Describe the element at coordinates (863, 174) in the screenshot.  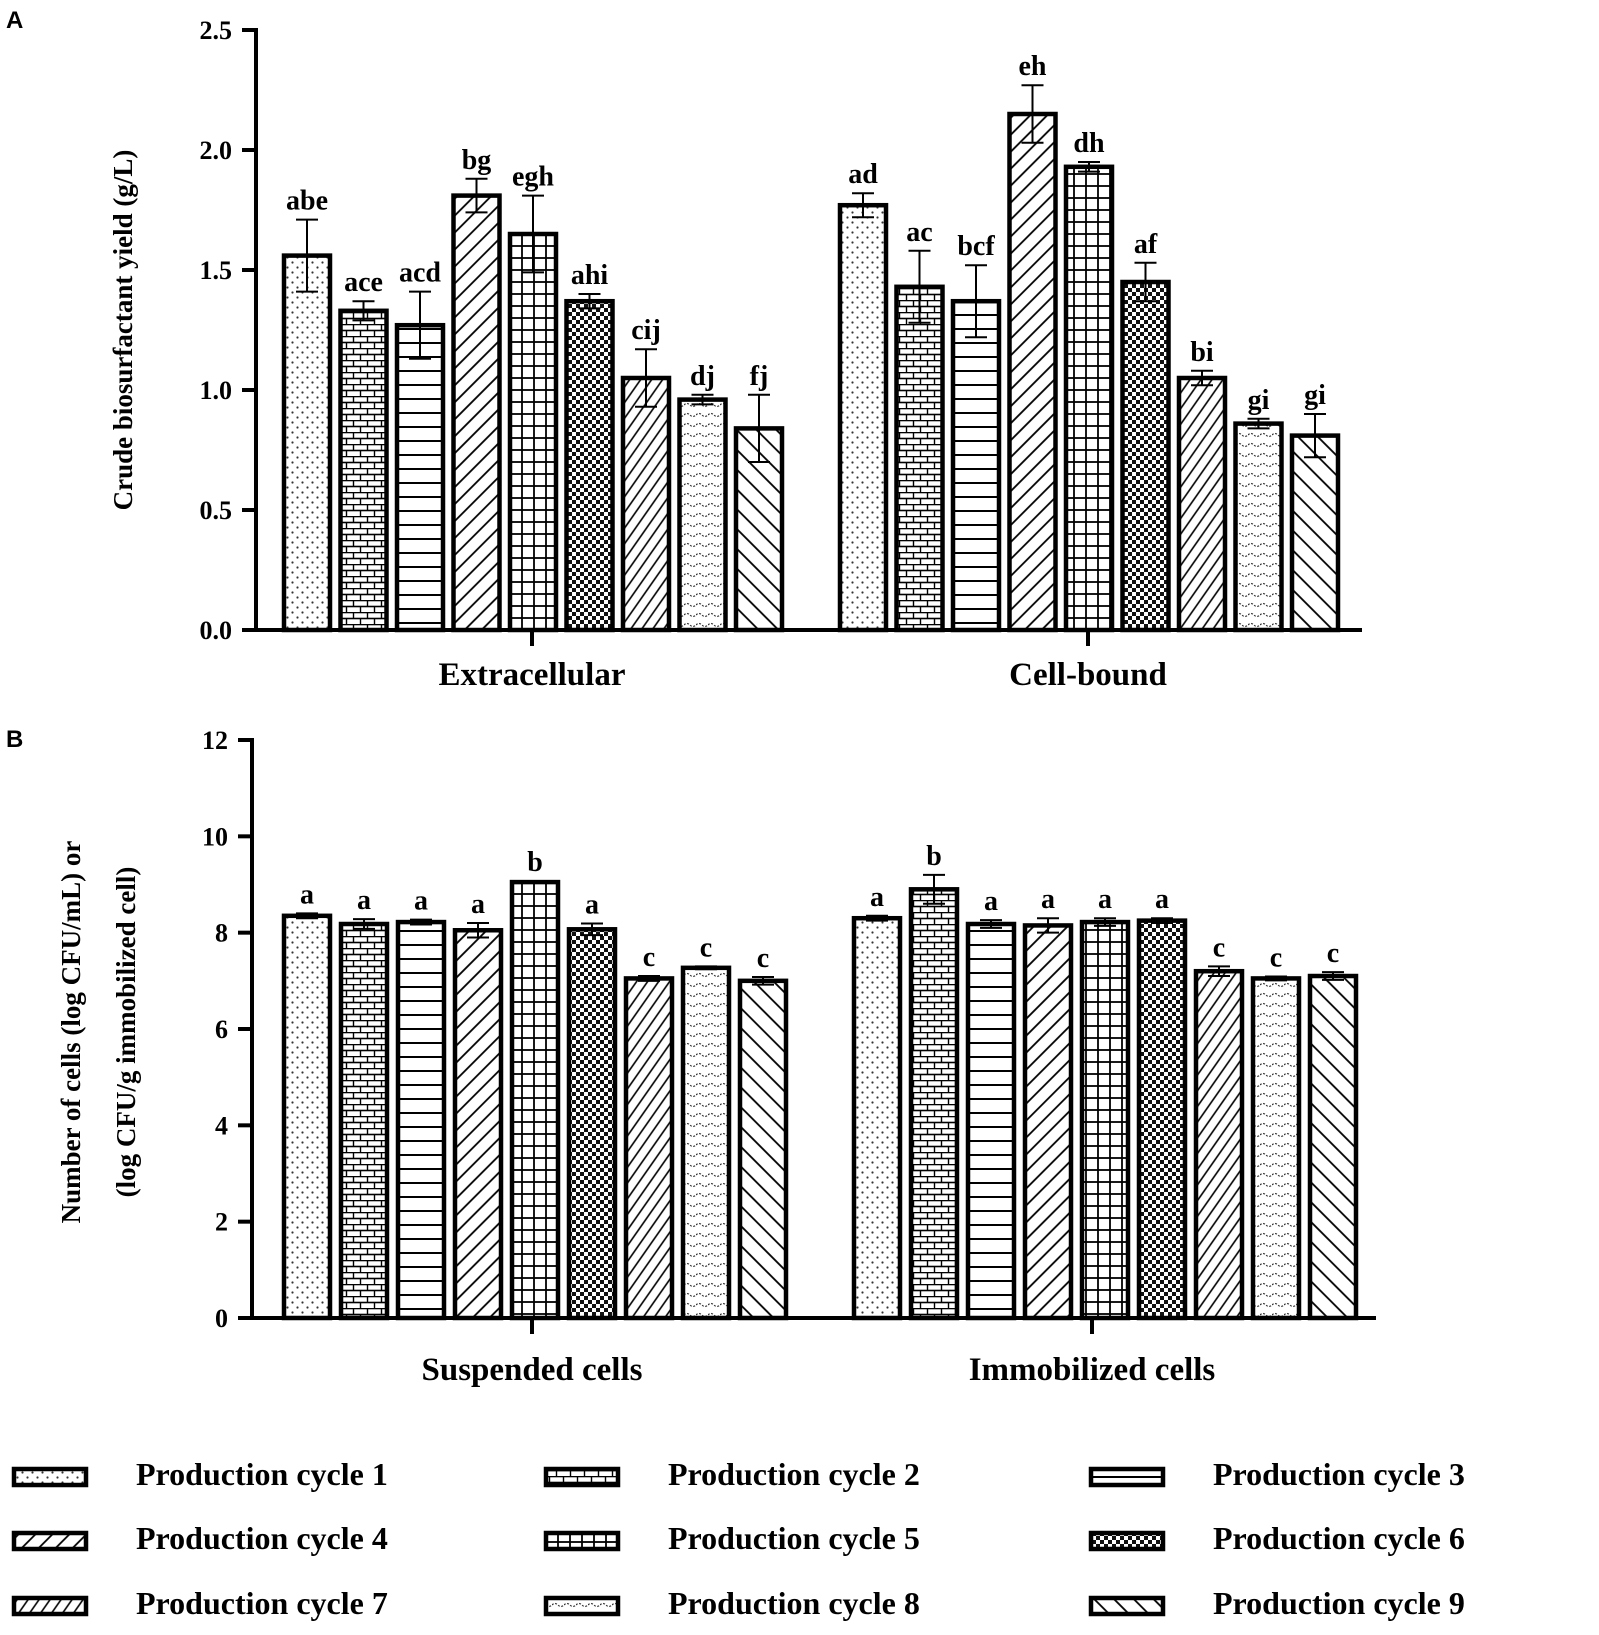
I see `panel-a-sig-label: ad` at that location.